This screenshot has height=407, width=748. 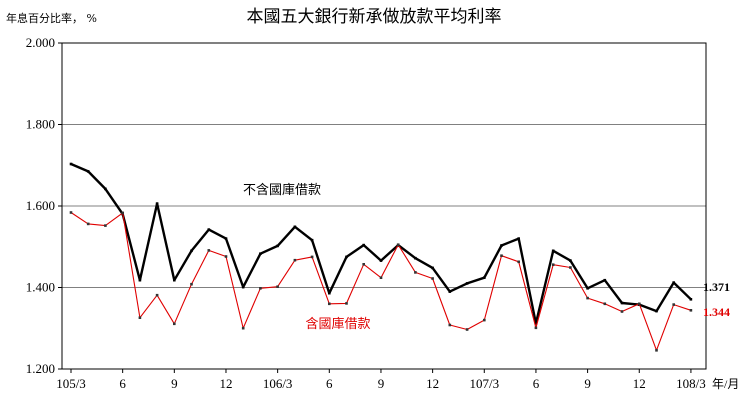 What do you see at coordinates (40, 205) in the screenshot?
I see `y-tick-label: 1.600` at bounding box center [40, 205].